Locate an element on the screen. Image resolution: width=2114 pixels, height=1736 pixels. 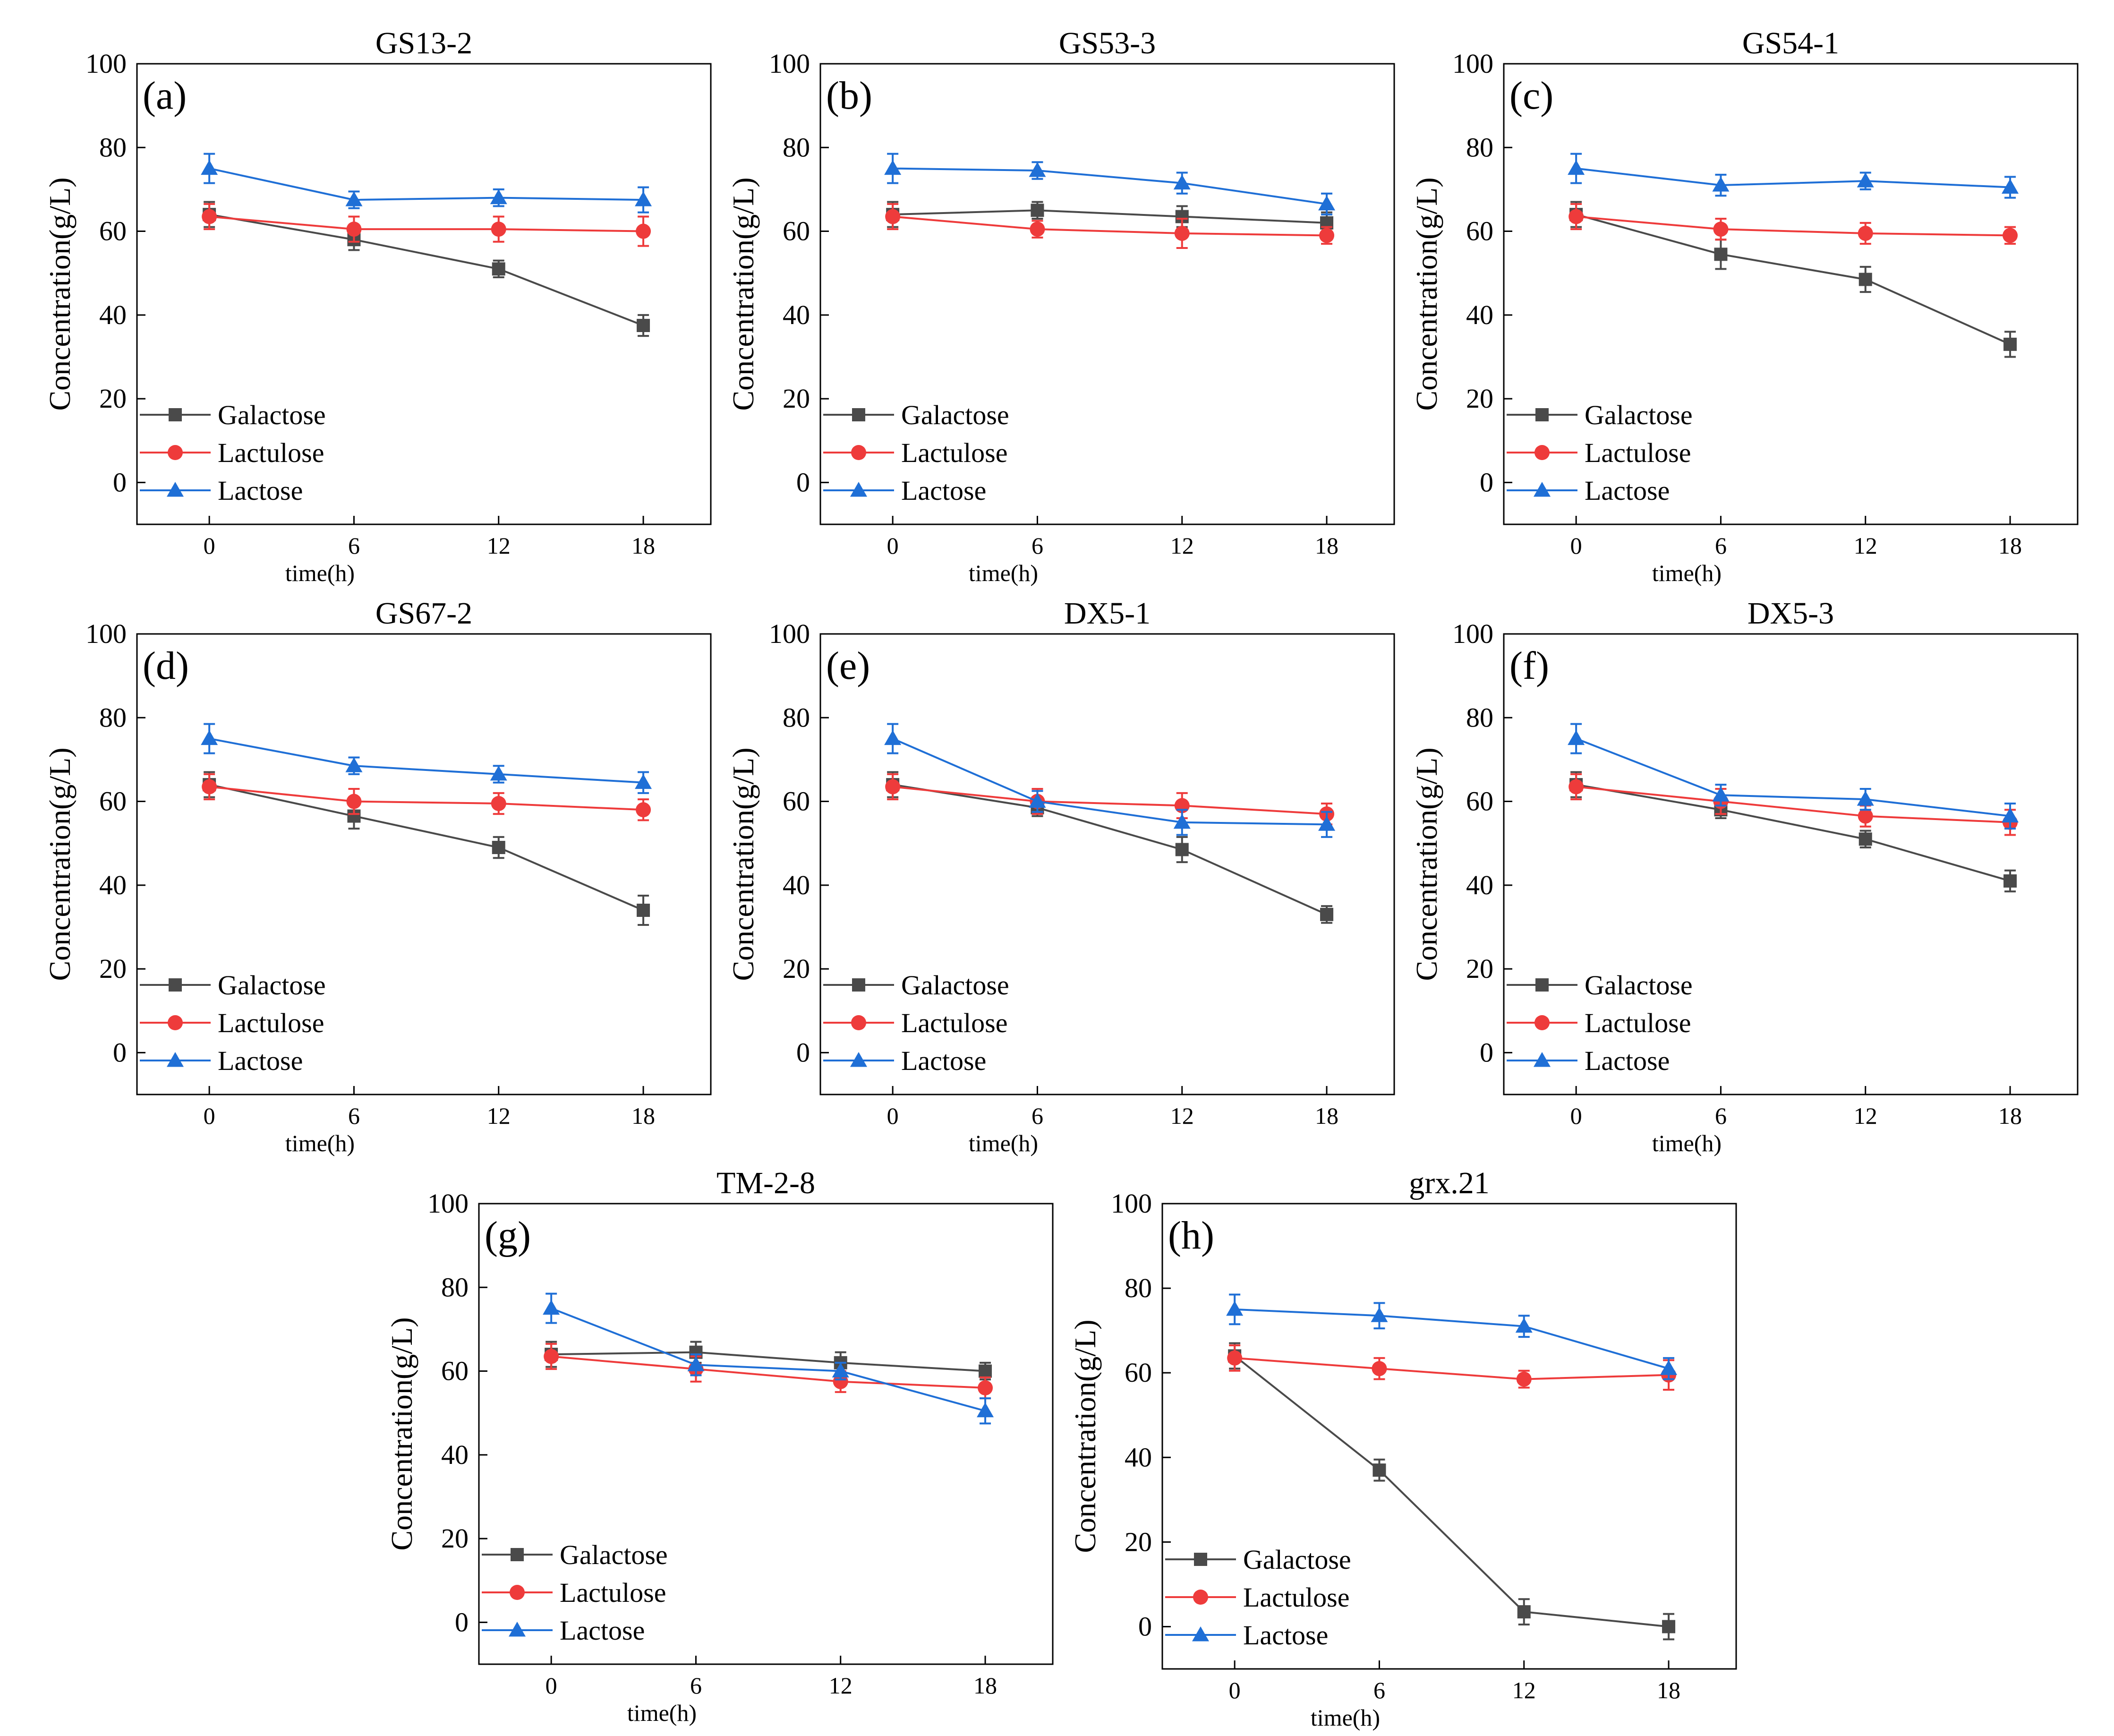
x-tick-label: 18 is located at coordinates (1669, 1690).